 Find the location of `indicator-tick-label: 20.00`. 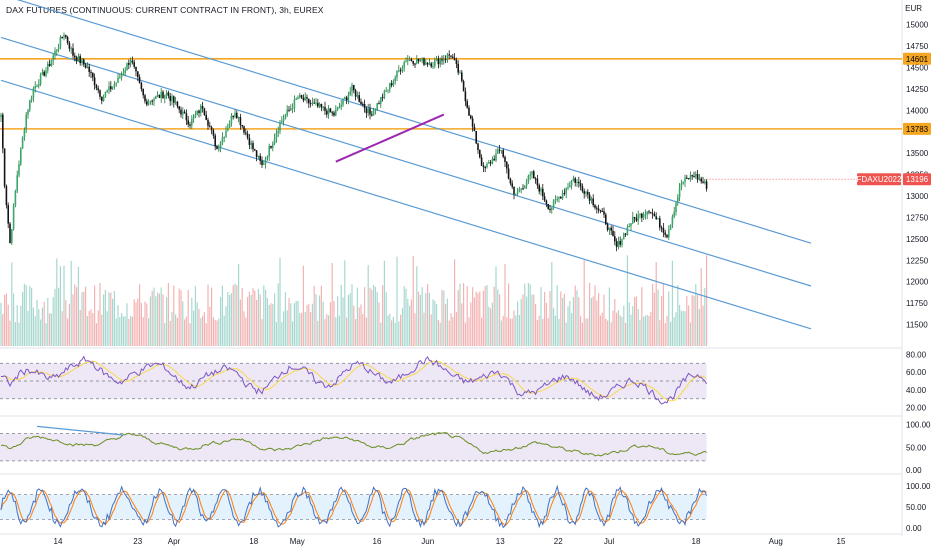

indicator-tick-label: 20.00 is located at coordinates (916, 408).